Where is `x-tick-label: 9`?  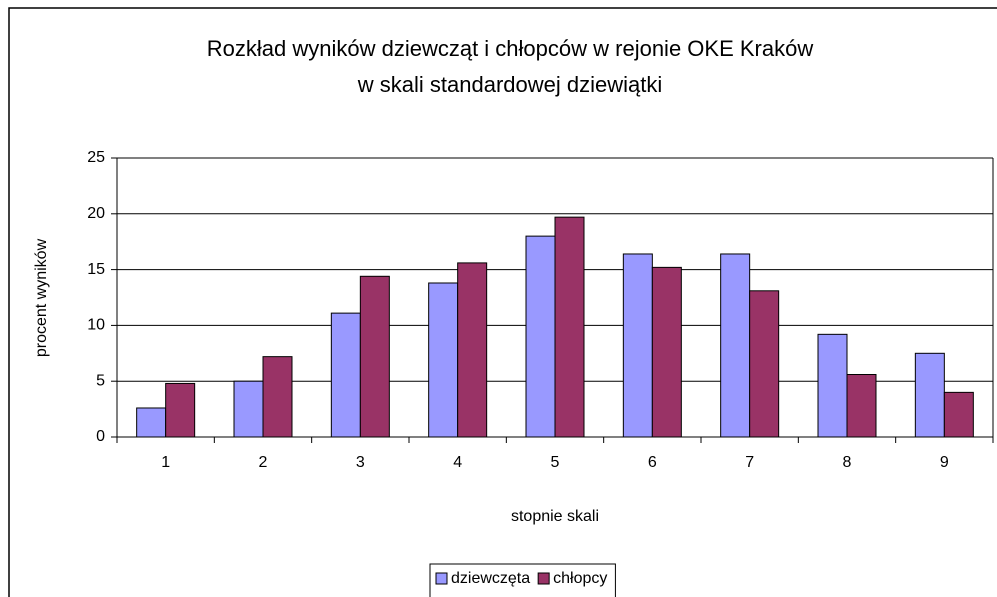
x-tick-label: 9 is located at coordinates (944, 462).